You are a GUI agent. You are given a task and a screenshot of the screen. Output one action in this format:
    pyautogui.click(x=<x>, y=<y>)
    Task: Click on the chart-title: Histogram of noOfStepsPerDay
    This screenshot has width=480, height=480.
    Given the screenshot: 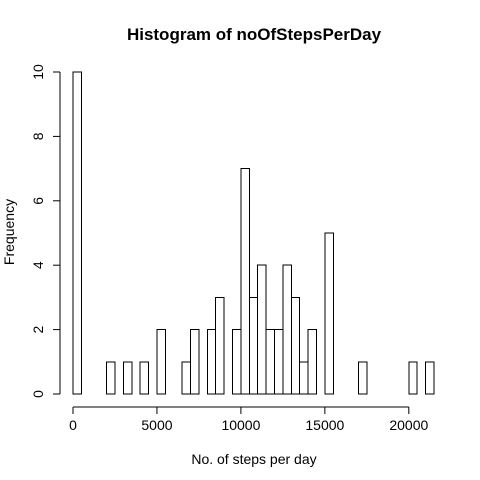 What is the action you would take?
    pyautogui.click(x=254, y=34)
    